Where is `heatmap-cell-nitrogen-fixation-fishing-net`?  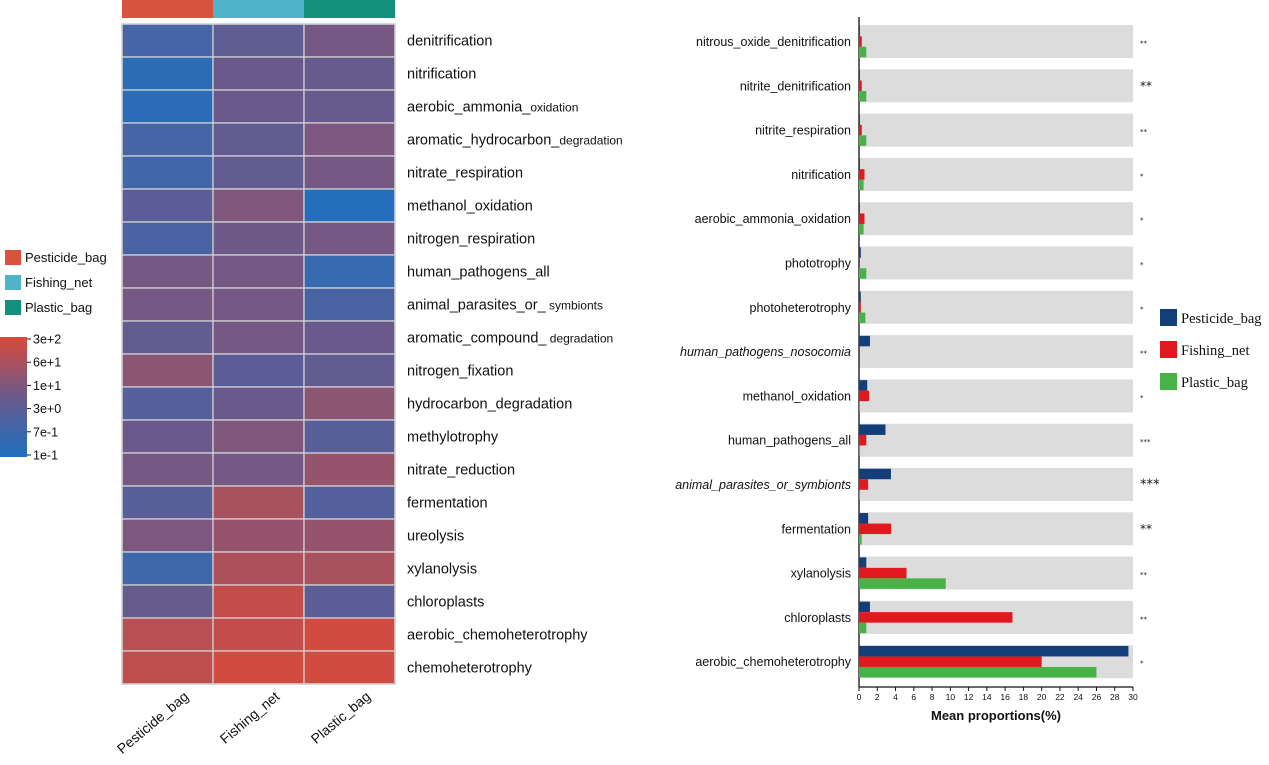 heatmap-cell-nitrogen-fixation-fishing-net is located at coordinates (258, 370).